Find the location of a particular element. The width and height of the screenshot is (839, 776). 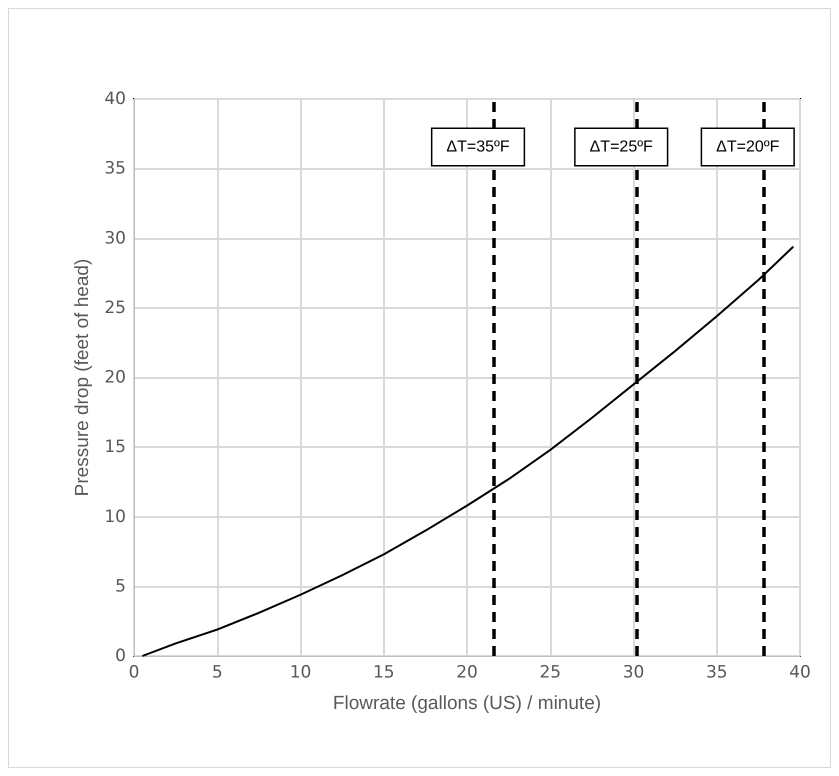

y-tick-label: 40 is located at coordinates (115, 99).